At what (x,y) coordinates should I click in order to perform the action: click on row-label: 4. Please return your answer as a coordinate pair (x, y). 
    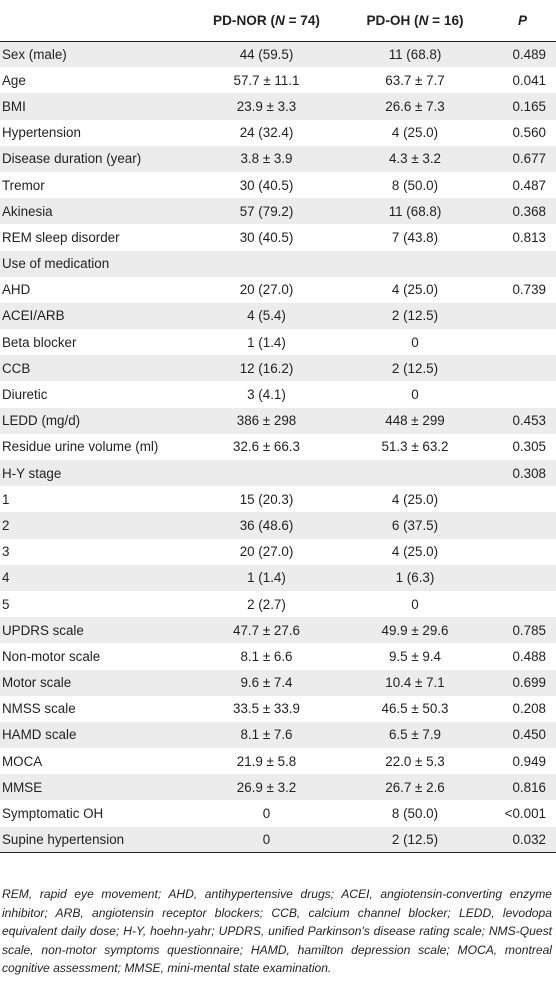
    Looking at the image, I should click on (96, 577).